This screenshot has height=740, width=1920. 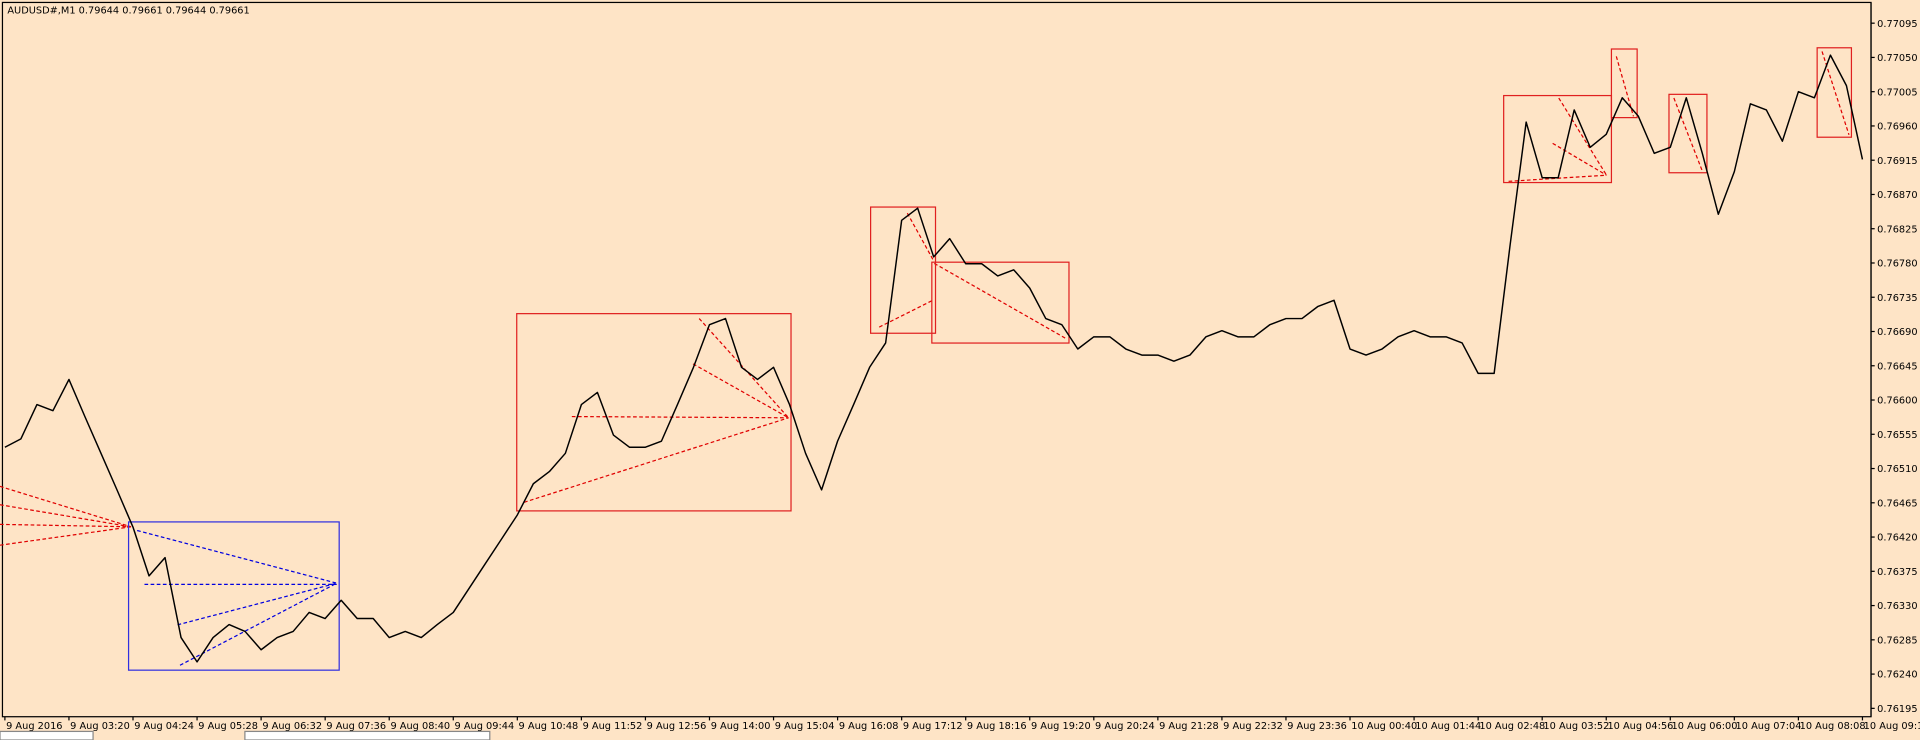 What do you see at coordinates (1189, 726) in the screenshot?
I see `x-tick-label: 9 Aug 21:28` at bounding box center [1189, 726].